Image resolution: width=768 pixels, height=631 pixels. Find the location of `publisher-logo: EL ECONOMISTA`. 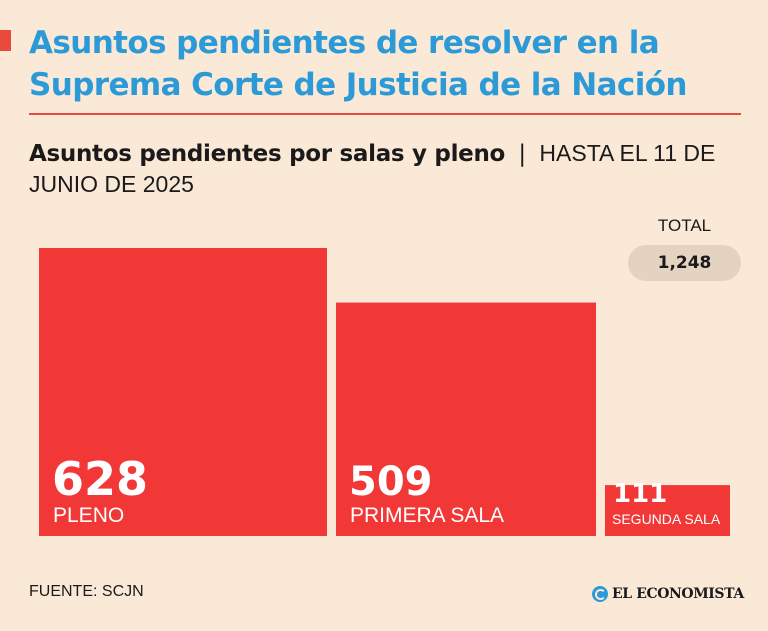

publisher-logo: EL ECONOMISTA is located at coordinates (668, 594).